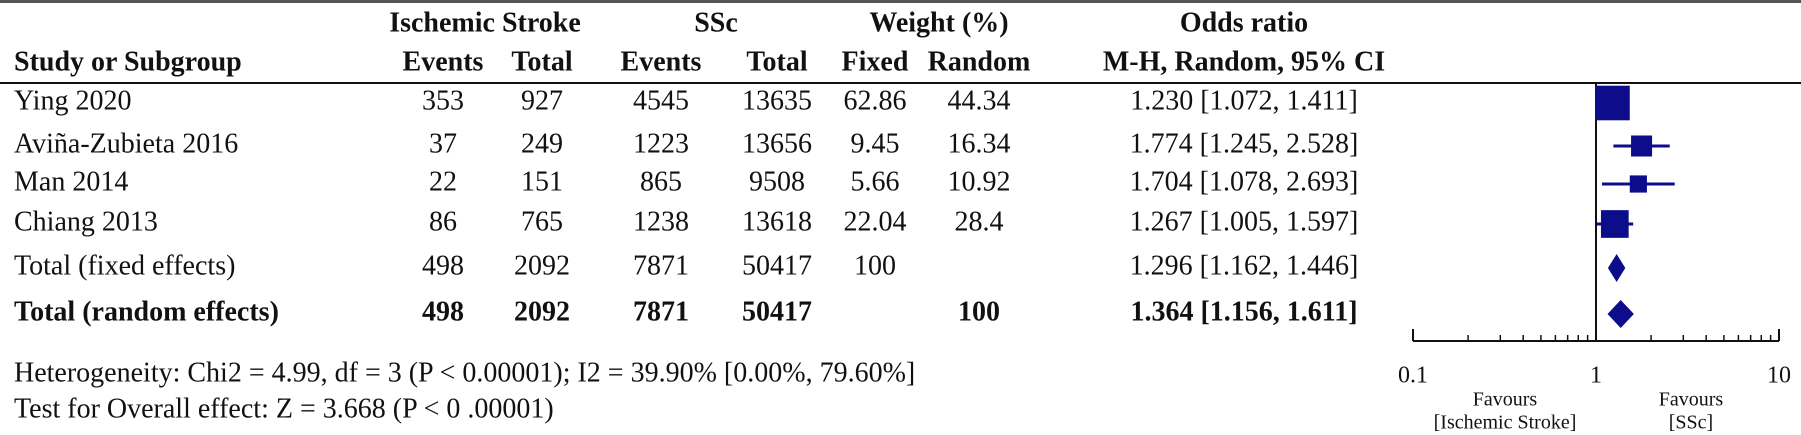 The image size is (1801, 435). What do you see at coordinates (443, 221) in the screenshot?
I see `table-cell: 86` at bounding box center [443, 221].